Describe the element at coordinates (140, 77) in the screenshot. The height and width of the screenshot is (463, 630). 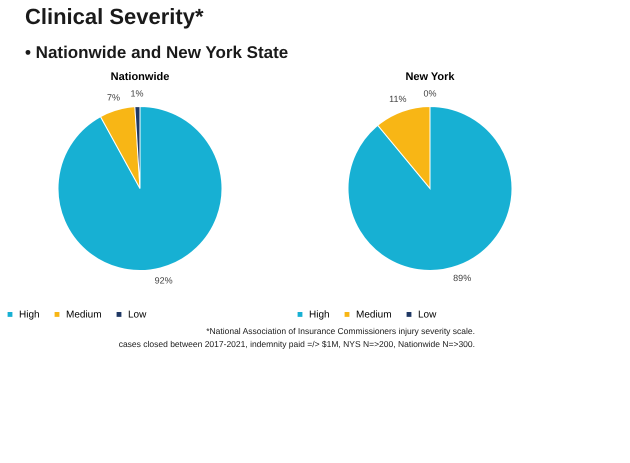
I see `chart-title: Nationwide` at that location.